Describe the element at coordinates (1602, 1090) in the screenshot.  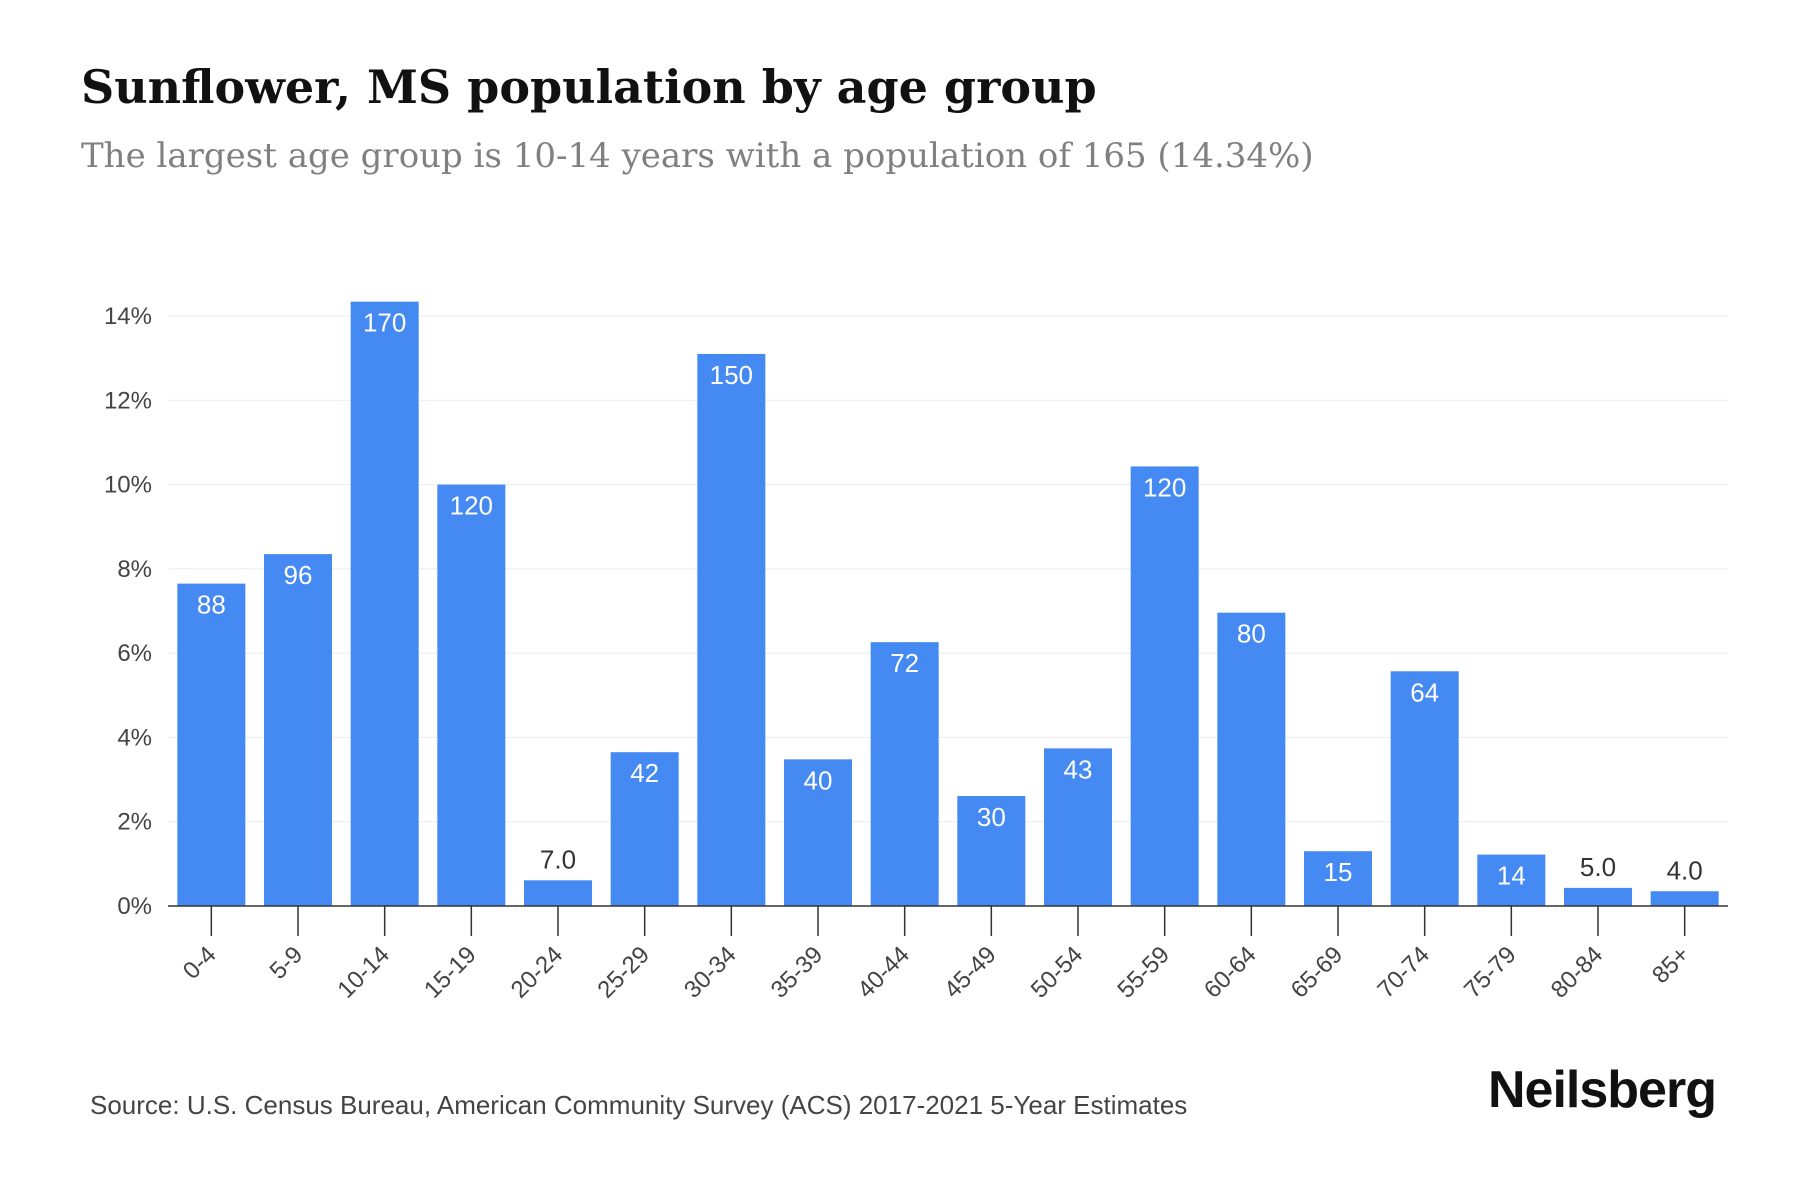
I see `brand-logo: Neilsberg` at that location.